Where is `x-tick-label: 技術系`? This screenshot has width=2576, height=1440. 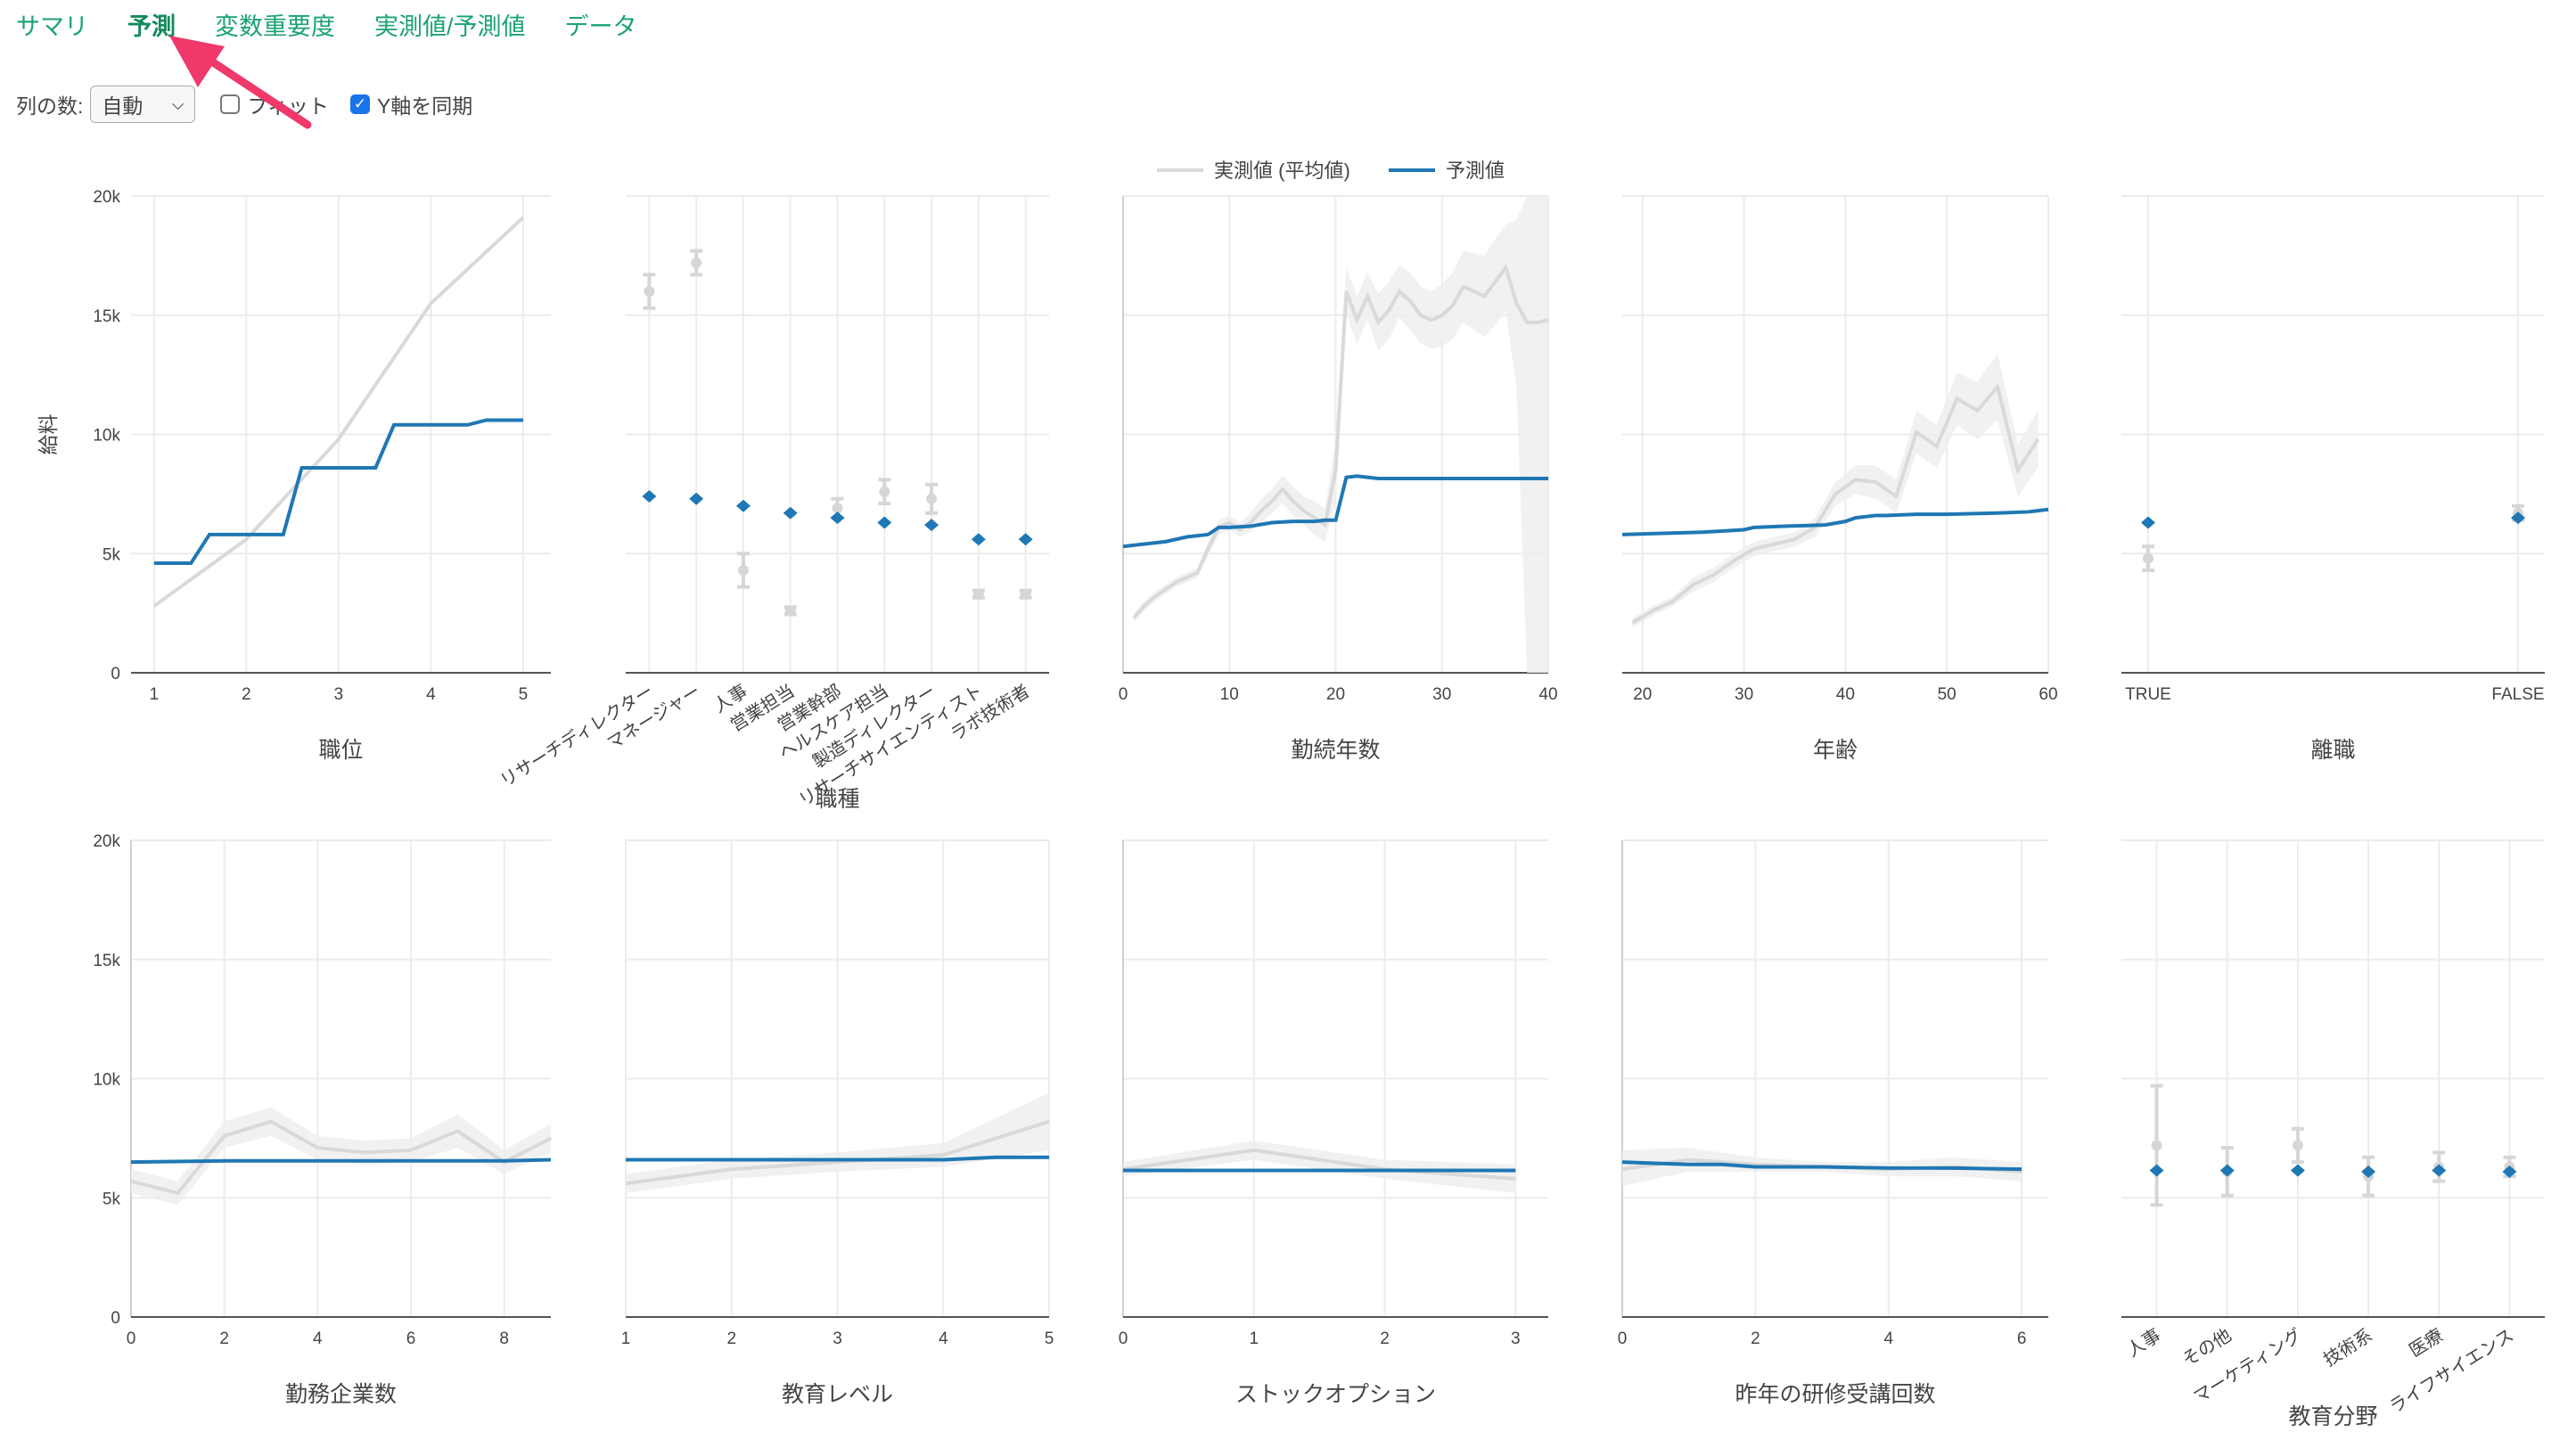 x-tick-label: 技術系 is located at coordinates (2348, 1348).